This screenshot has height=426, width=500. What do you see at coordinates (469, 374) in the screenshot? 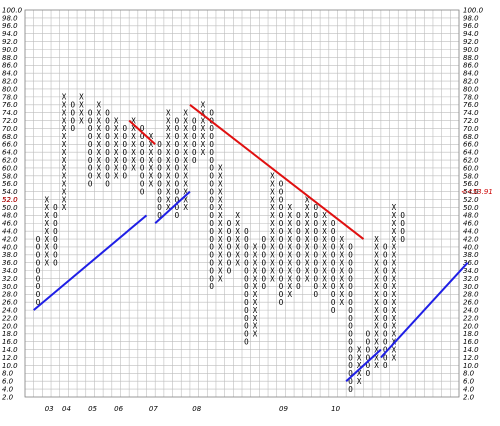
I see `y-tick-label-right: 8.0` at bounding box center [469, 374].